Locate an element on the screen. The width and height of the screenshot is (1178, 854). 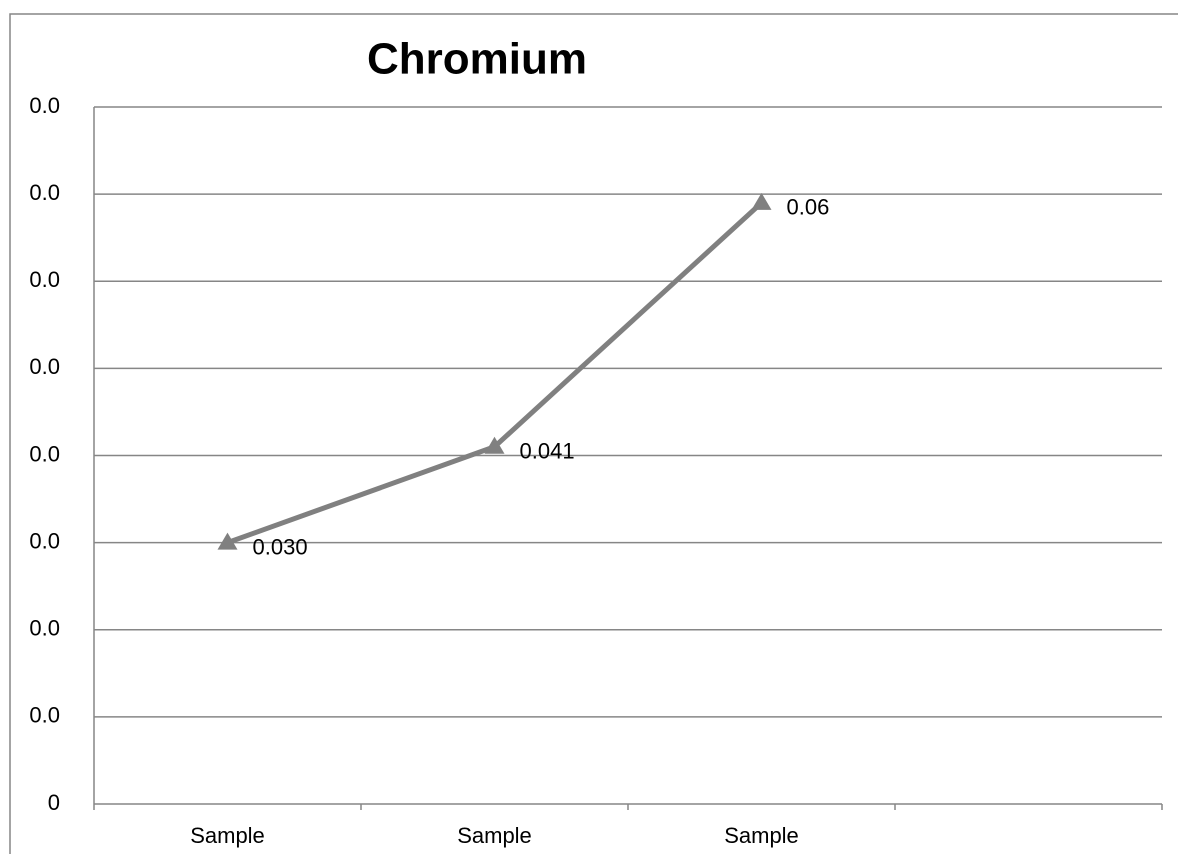
data-label: 0.06 is located at coordinates (808, 207).